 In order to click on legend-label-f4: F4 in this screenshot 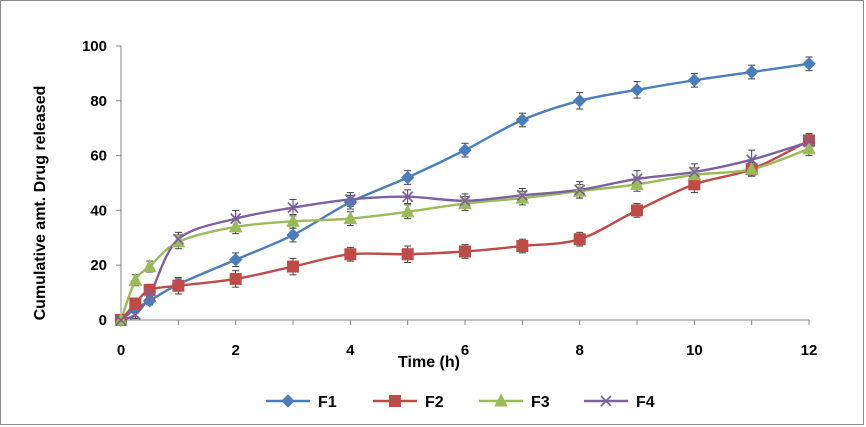, I will do `click(645, 402)`.